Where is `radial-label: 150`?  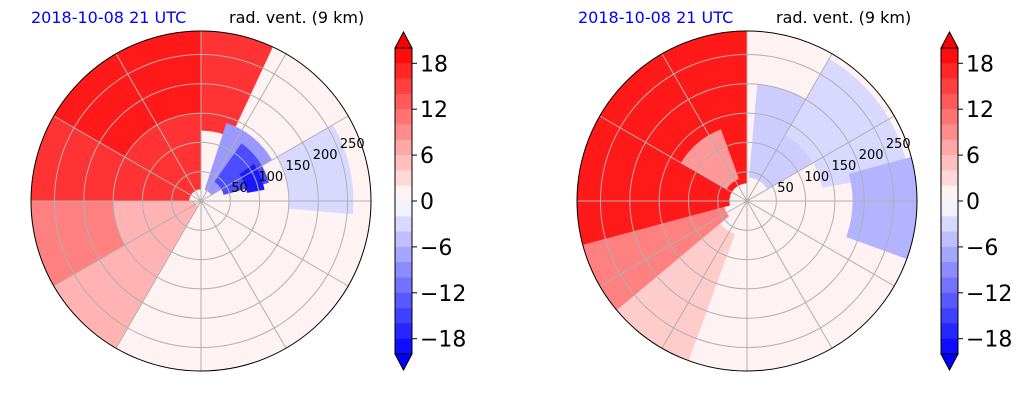 radial-label: 150 is located at coordinates (298, 166).